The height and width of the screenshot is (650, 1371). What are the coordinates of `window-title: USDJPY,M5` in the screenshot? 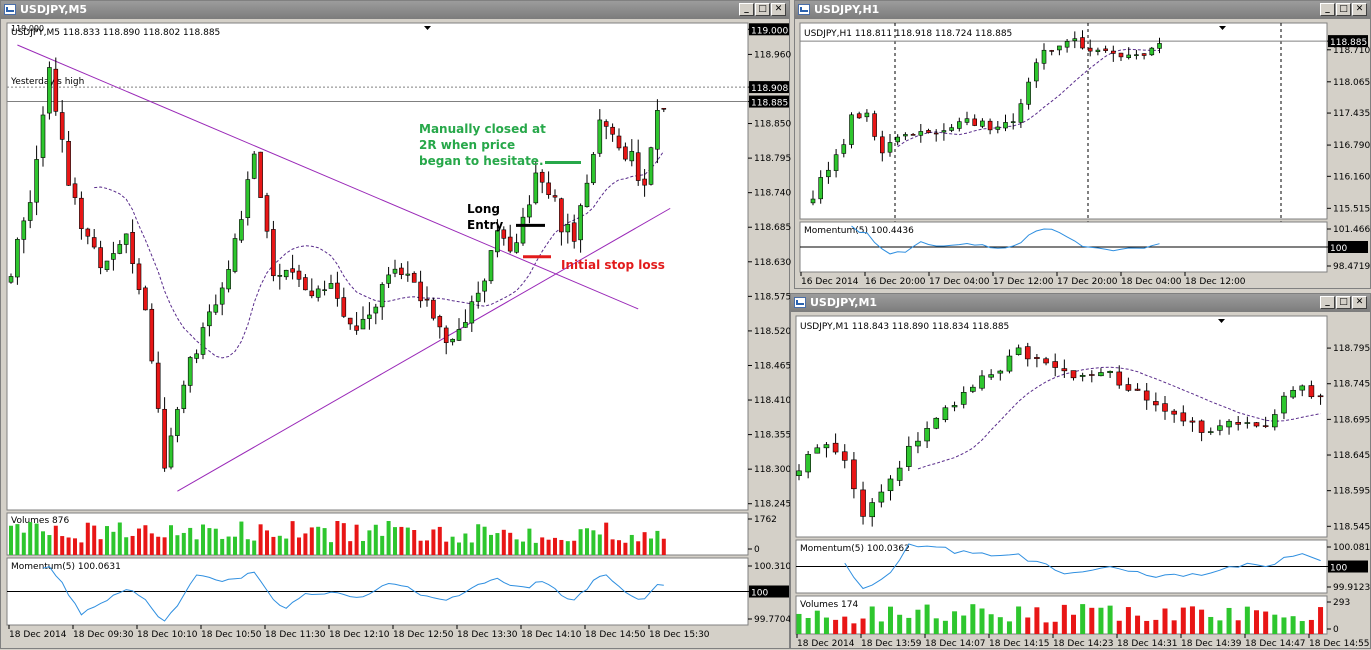 It's located at (54, 9).